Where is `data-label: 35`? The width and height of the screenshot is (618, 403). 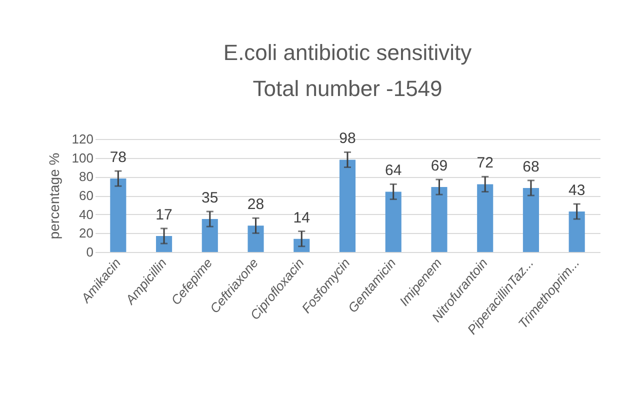 data-label: 35 is located at coordinates (210, 198).